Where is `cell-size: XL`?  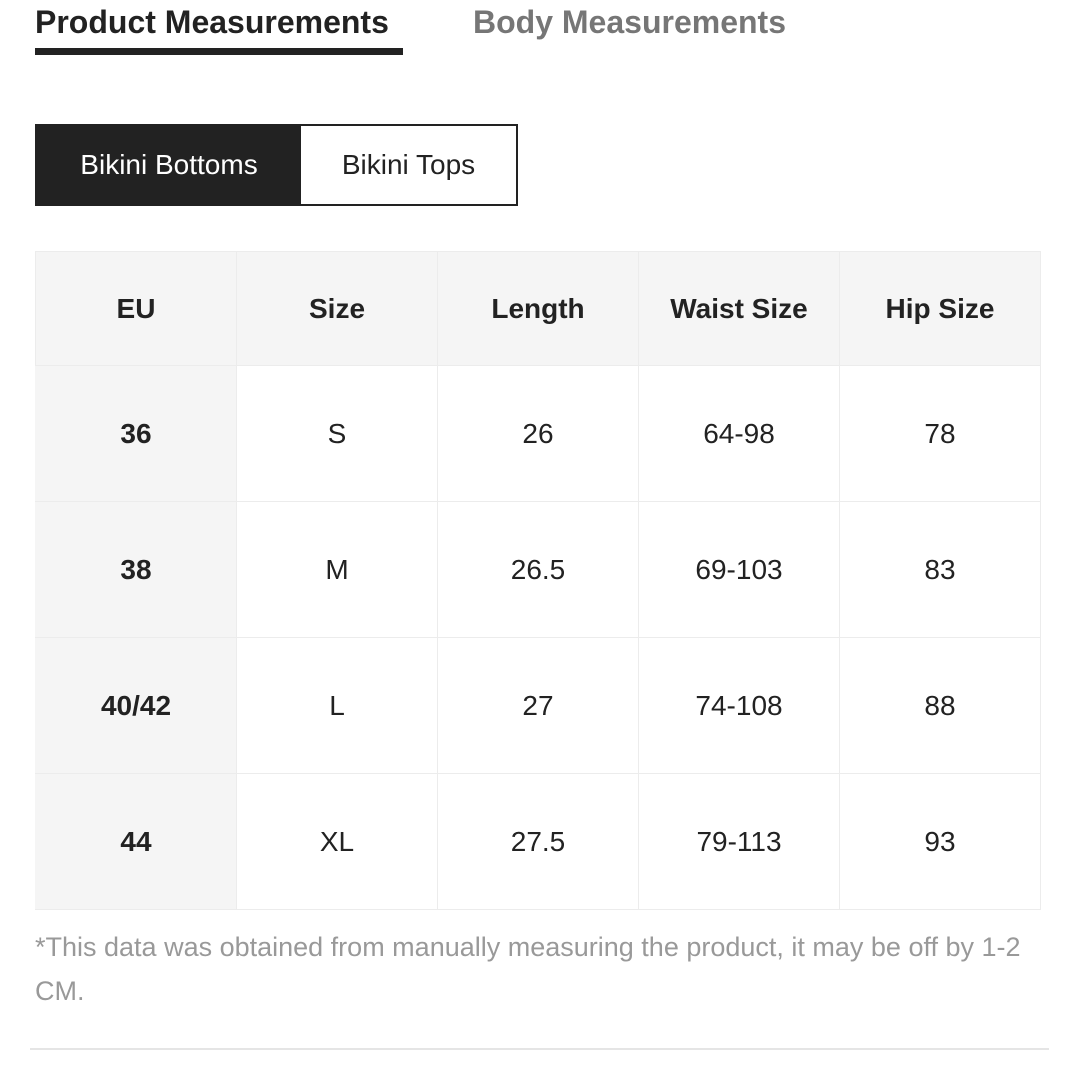
cell-size: XL is located at coordinates (337, 841).